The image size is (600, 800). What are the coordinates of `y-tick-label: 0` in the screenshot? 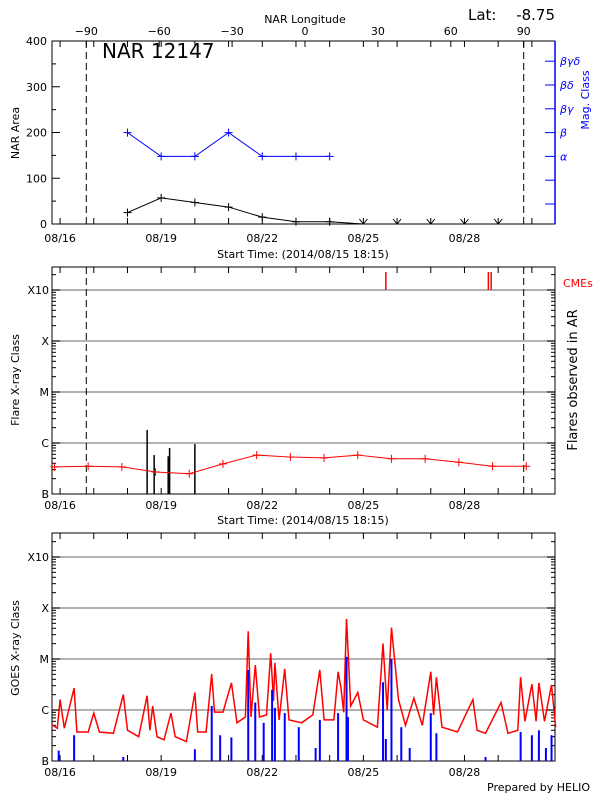 It's located at (43, 224).